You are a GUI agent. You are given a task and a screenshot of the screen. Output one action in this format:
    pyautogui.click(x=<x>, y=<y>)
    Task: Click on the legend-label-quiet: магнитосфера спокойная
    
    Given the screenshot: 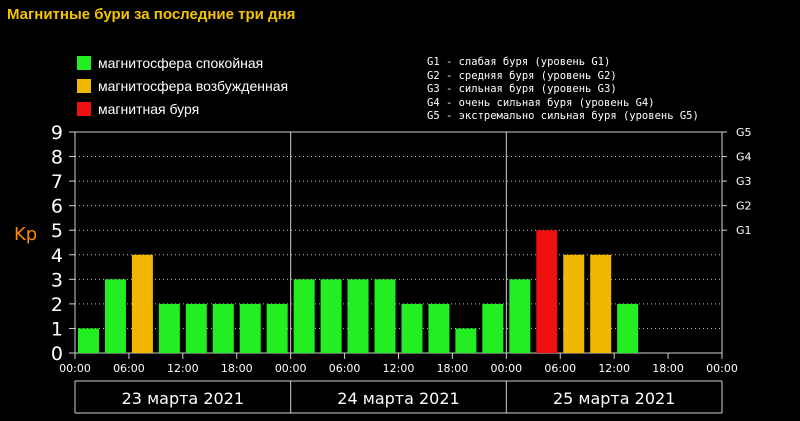 What is the action you would take?
    pyautogui.click(x=181, y=62)
    